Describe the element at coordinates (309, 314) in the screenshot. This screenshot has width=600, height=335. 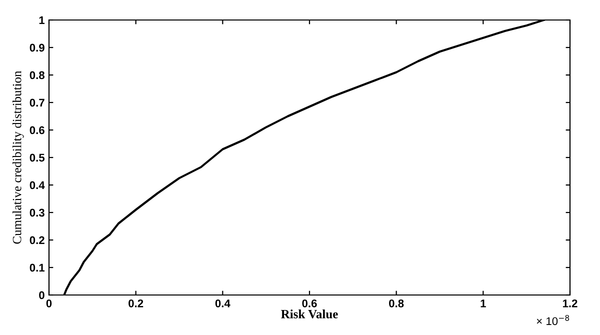
I see `x-axis-title: Risk Value` at that location.